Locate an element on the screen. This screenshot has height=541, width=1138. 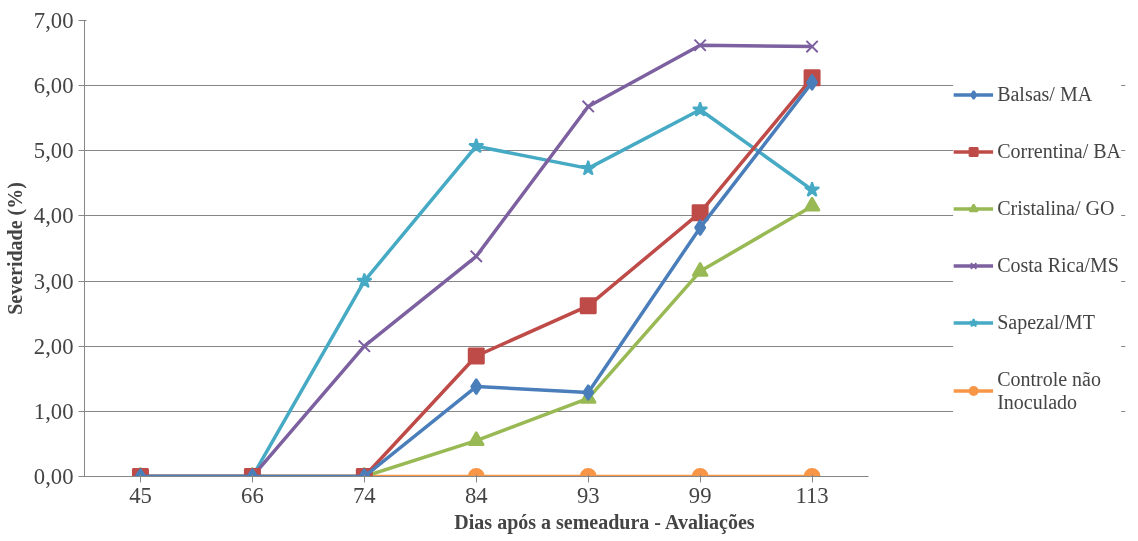
x-tick-label: 66 is located at coordinates (252, 495).